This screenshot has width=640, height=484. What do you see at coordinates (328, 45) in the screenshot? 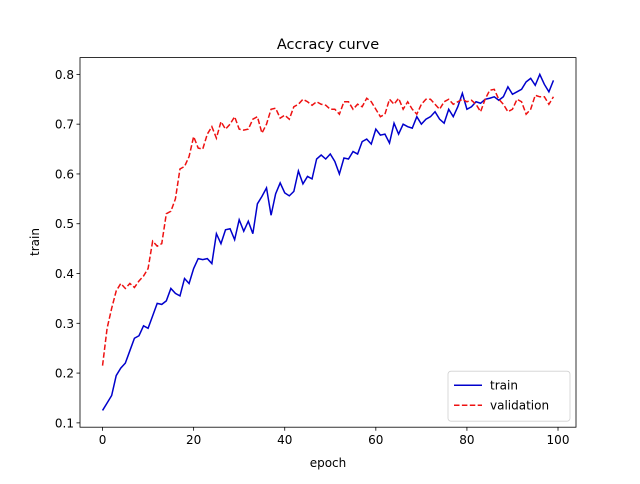
I see `chart-title: Accracy curve` at bounding box center [328, 45].